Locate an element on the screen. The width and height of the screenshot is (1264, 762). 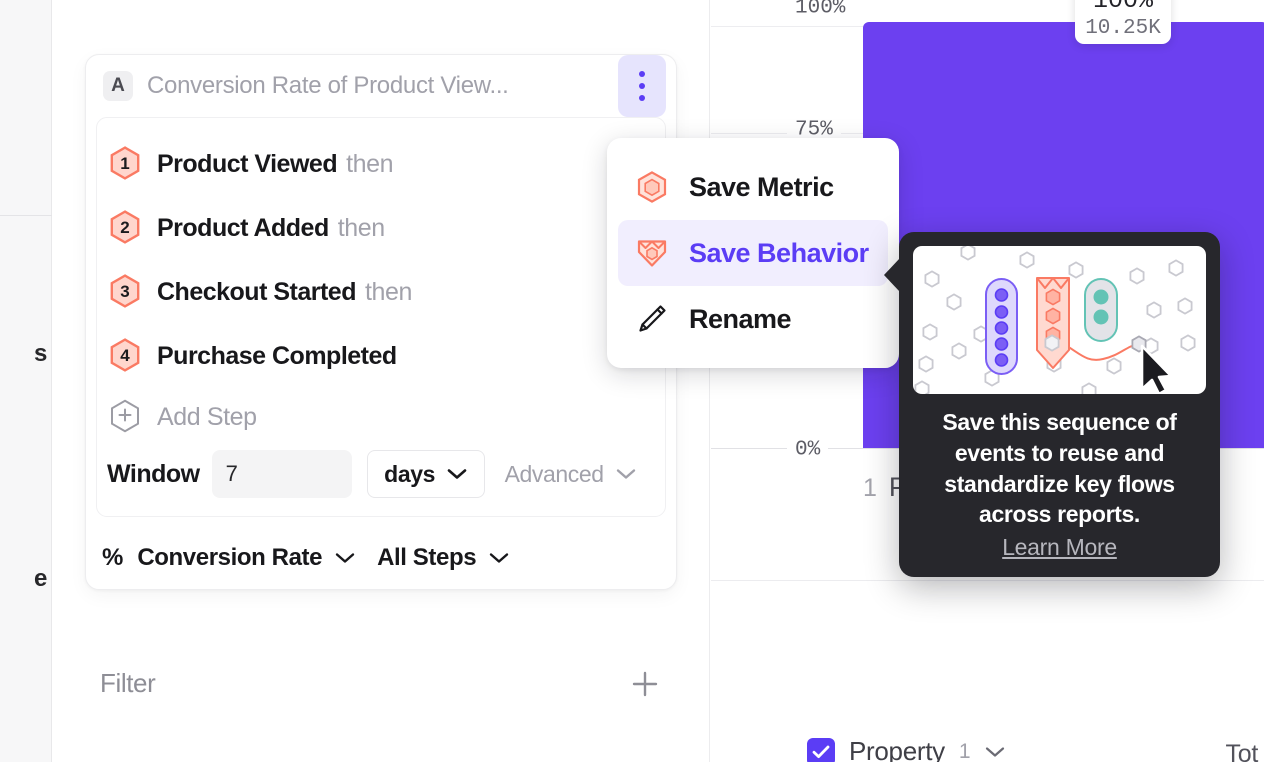
measure-row: % Conversion Rate All Steps is located at coordinates (381, 558).